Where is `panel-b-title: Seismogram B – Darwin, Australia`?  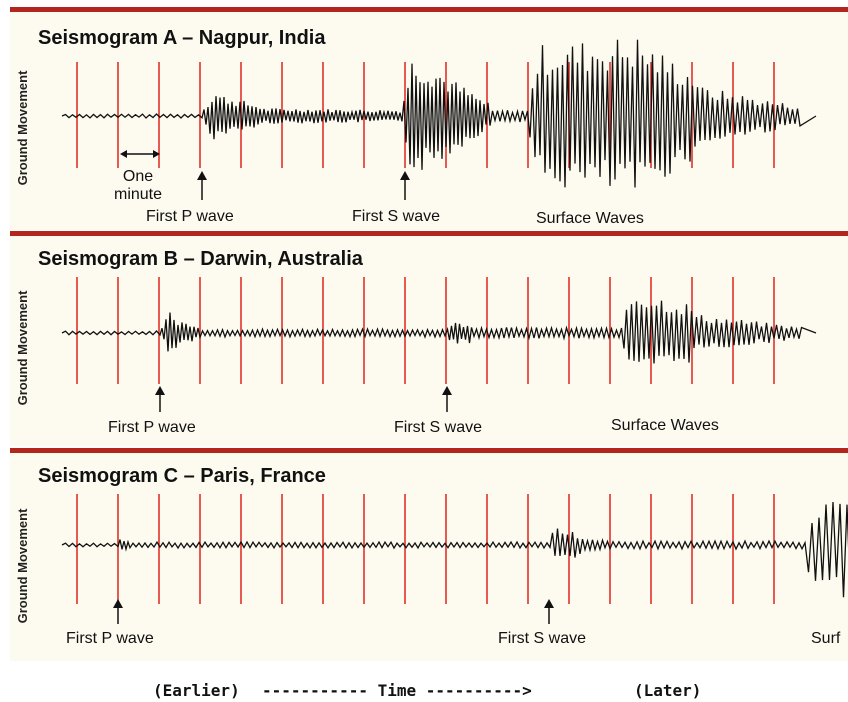
panel-b-title: Seismogram B – Darwin, Australia is located at coordinates (201, 259).